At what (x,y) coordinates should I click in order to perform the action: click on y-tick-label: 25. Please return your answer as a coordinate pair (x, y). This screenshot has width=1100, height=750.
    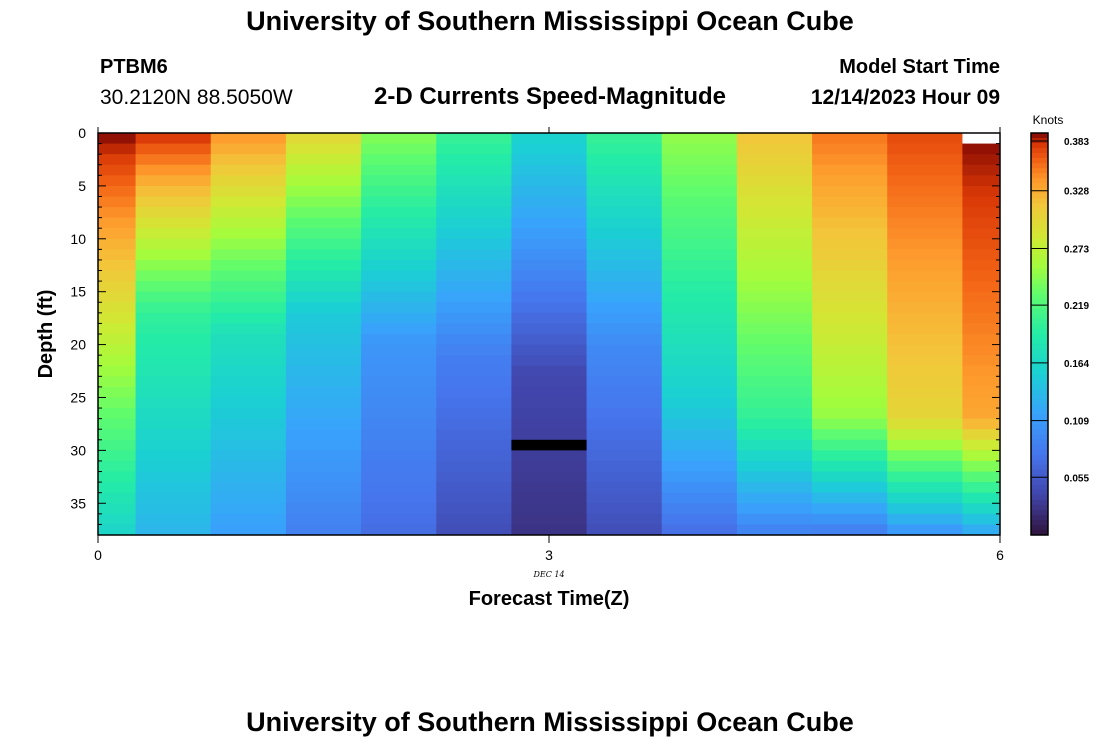
    Looking at the image, I should click on (78, 397).